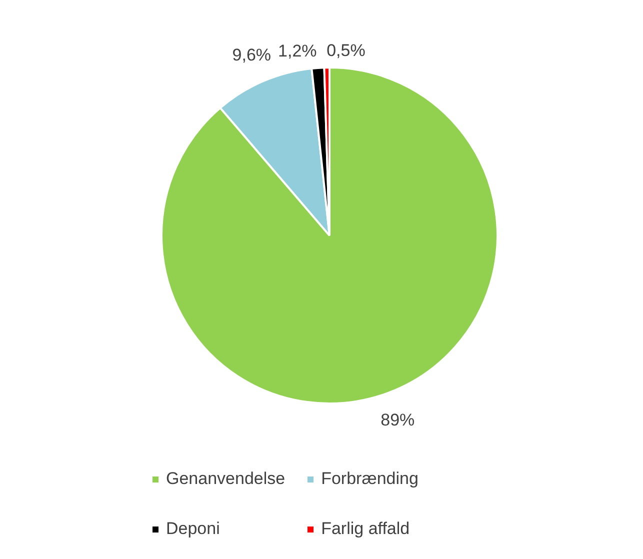  Describe the element at coordinates (397, 420) in the screenshot. I see `data-label: 89%` at that location.